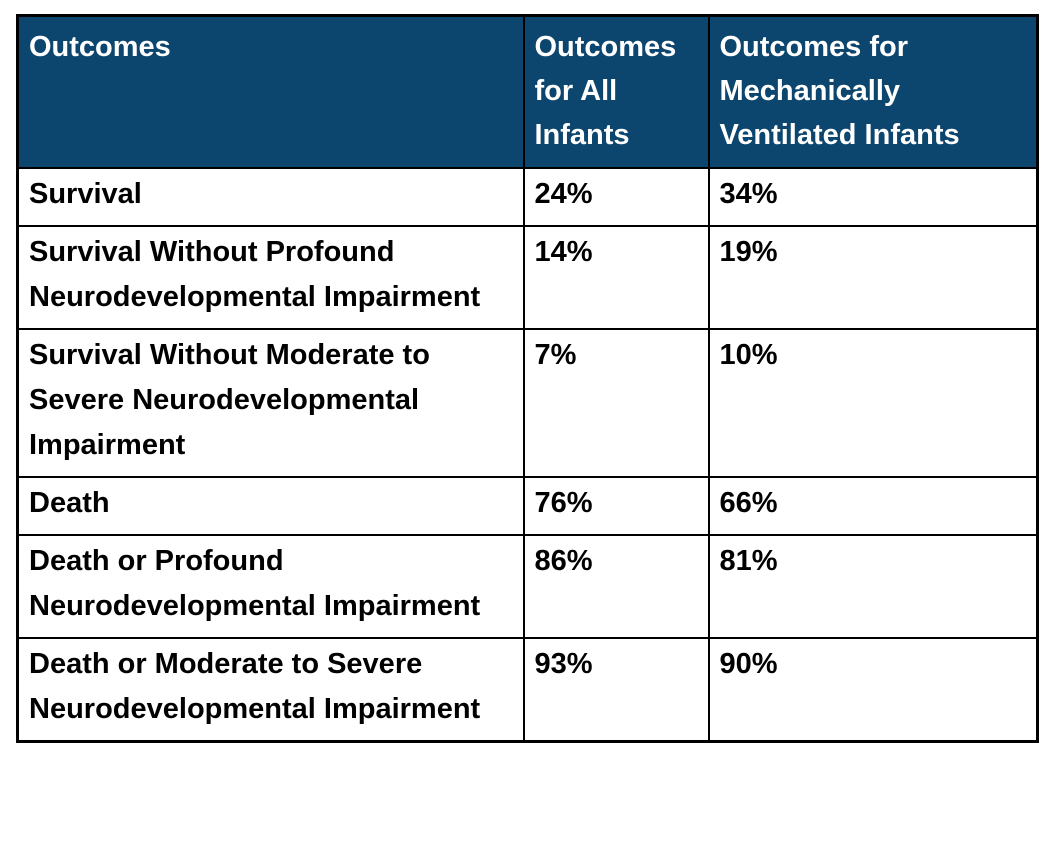 This screenshot has width=1050, height=850. What do you see at coordinates (616, 91) in the screenshot?
I see `column-header-all-infants: Outcomes for All Infants` at bounding box center [616, 91].